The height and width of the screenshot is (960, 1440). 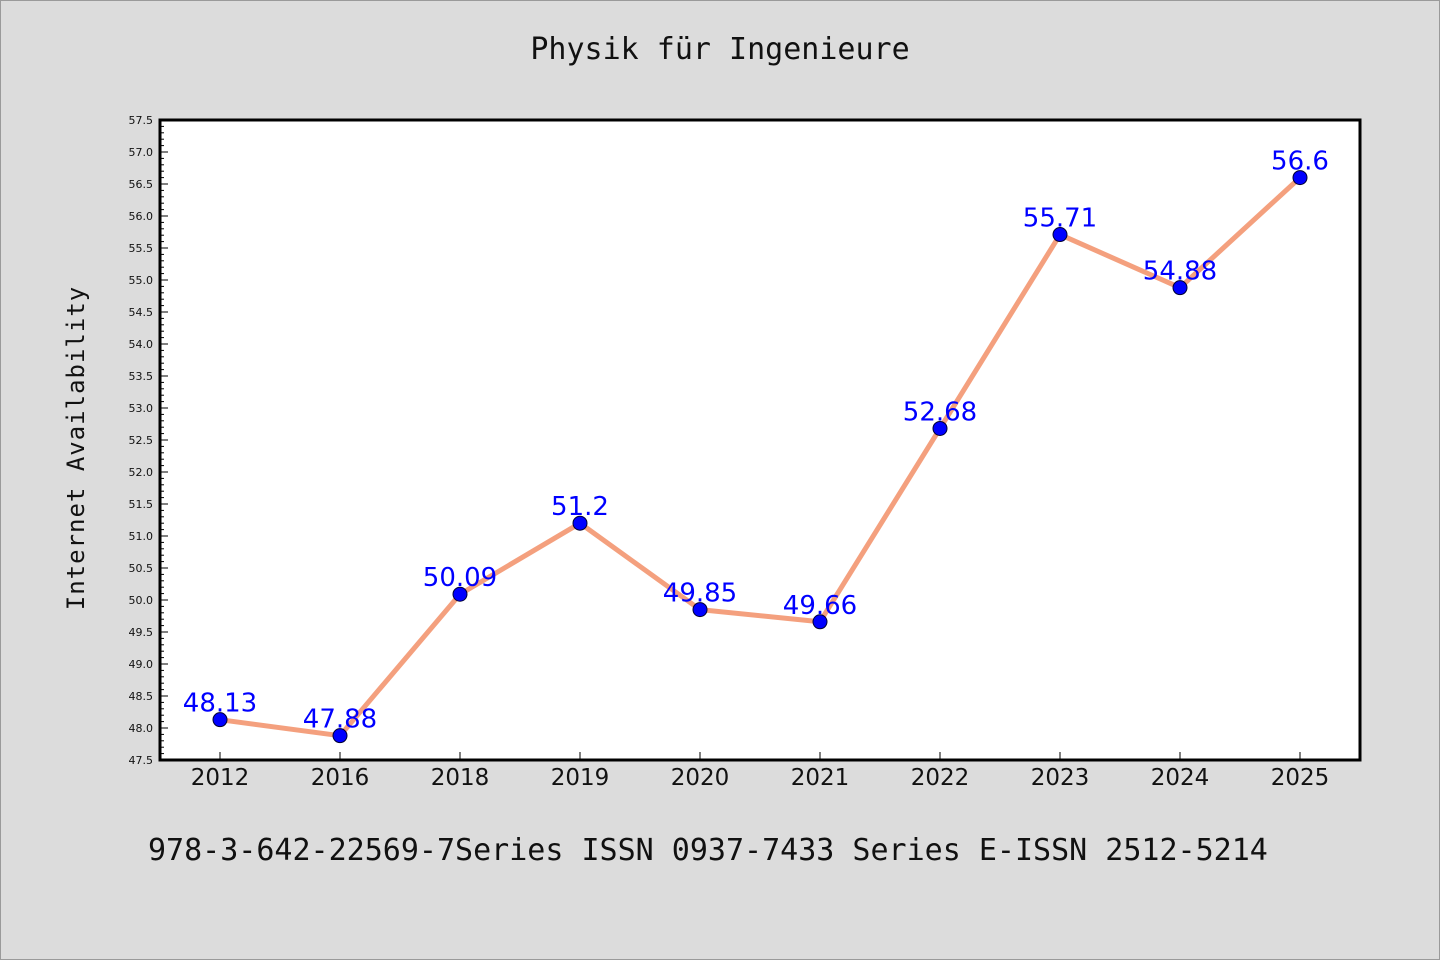 I want to click on y-tick-label: 51.5, so click(x=141, y=504).